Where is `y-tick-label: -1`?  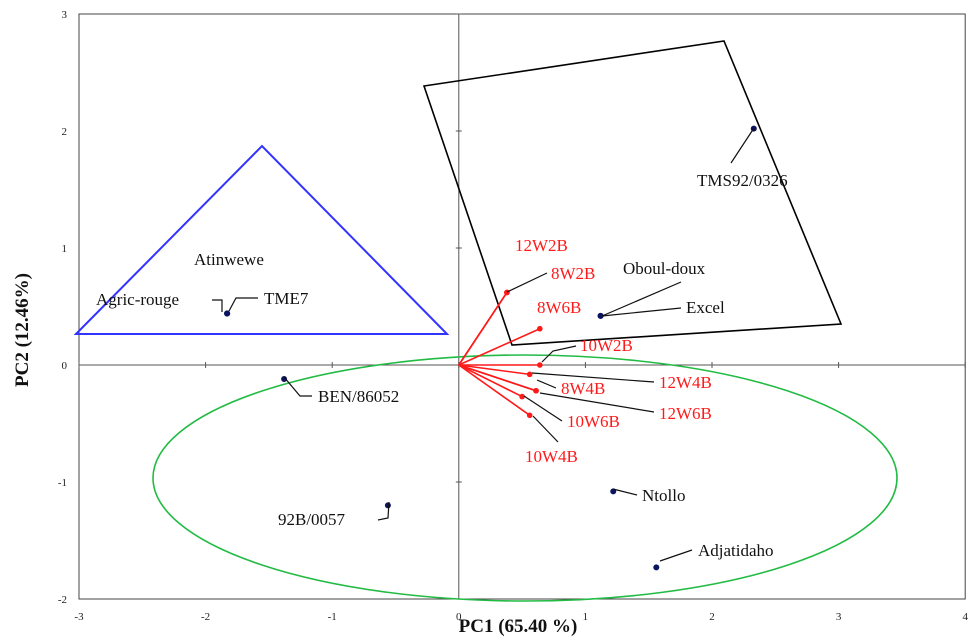
y-tick-label: -1 is located at coordinates (62, 483).